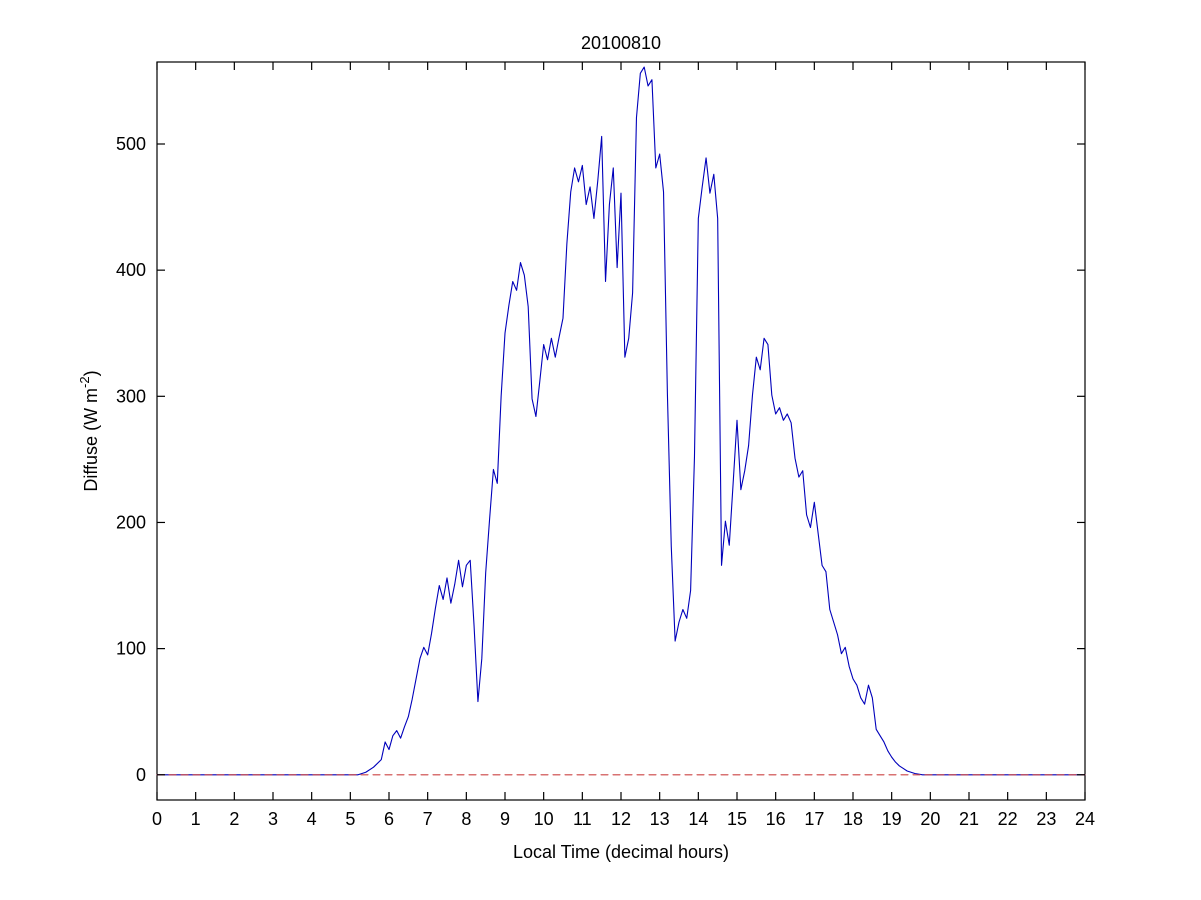 The image size is (1201, 900). What do you see at coordinates (389, 819) in the screenshot?
I see `x-tick-label: 6` at bounding box center [389, 819].